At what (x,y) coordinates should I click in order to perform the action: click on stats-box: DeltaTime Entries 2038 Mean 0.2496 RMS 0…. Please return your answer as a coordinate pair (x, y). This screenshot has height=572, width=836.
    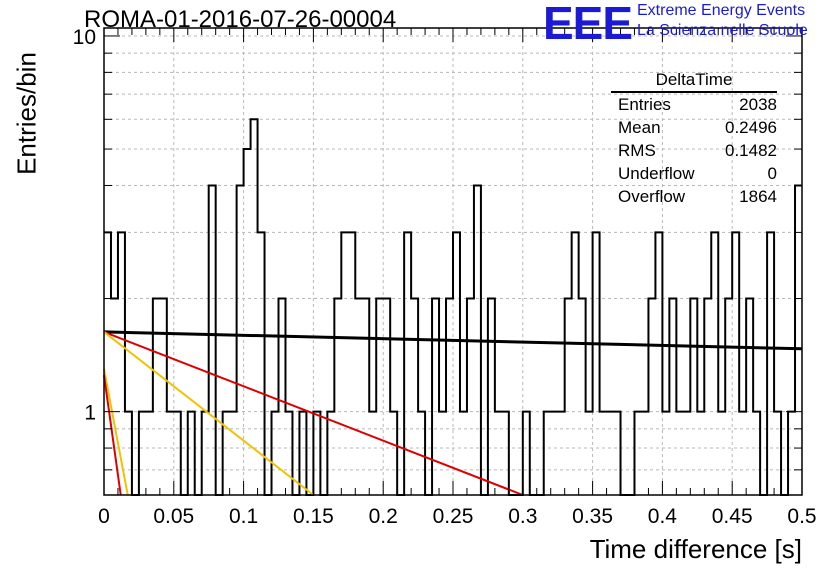
    Looking at the image, I should click on (694, 139).